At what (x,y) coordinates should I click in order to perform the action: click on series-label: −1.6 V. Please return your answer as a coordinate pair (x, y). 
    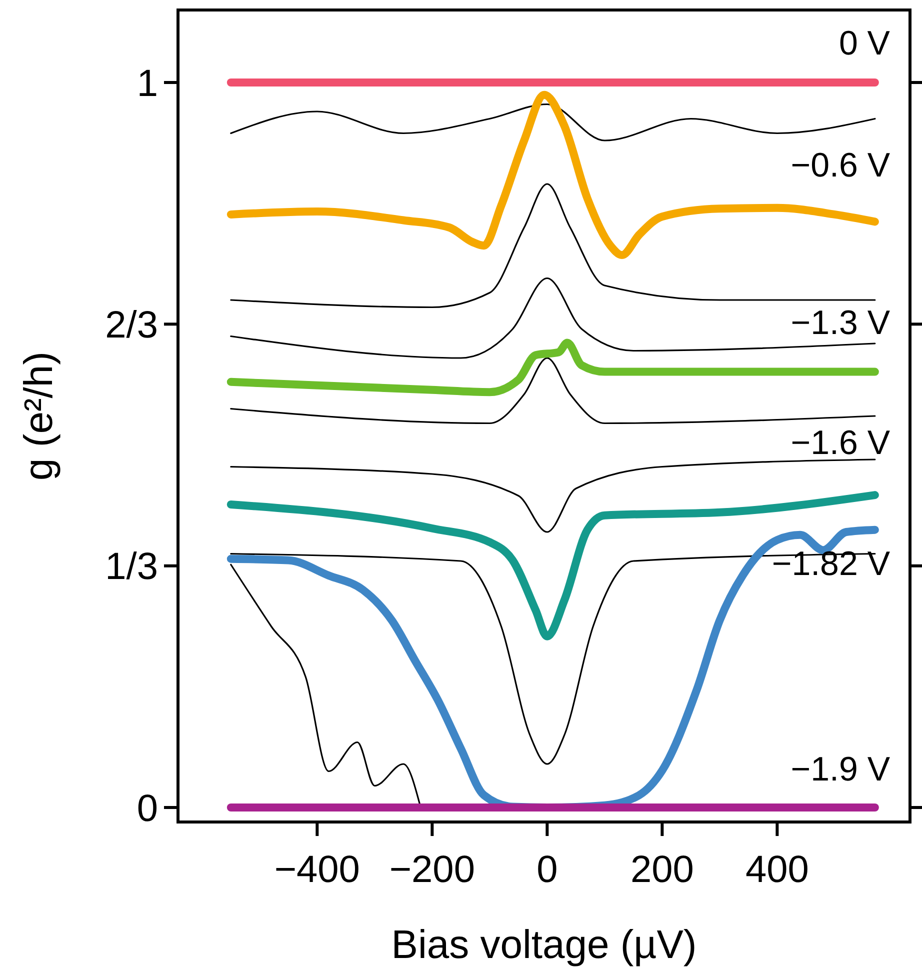
    Looking at the image, I should click on (840, 443).